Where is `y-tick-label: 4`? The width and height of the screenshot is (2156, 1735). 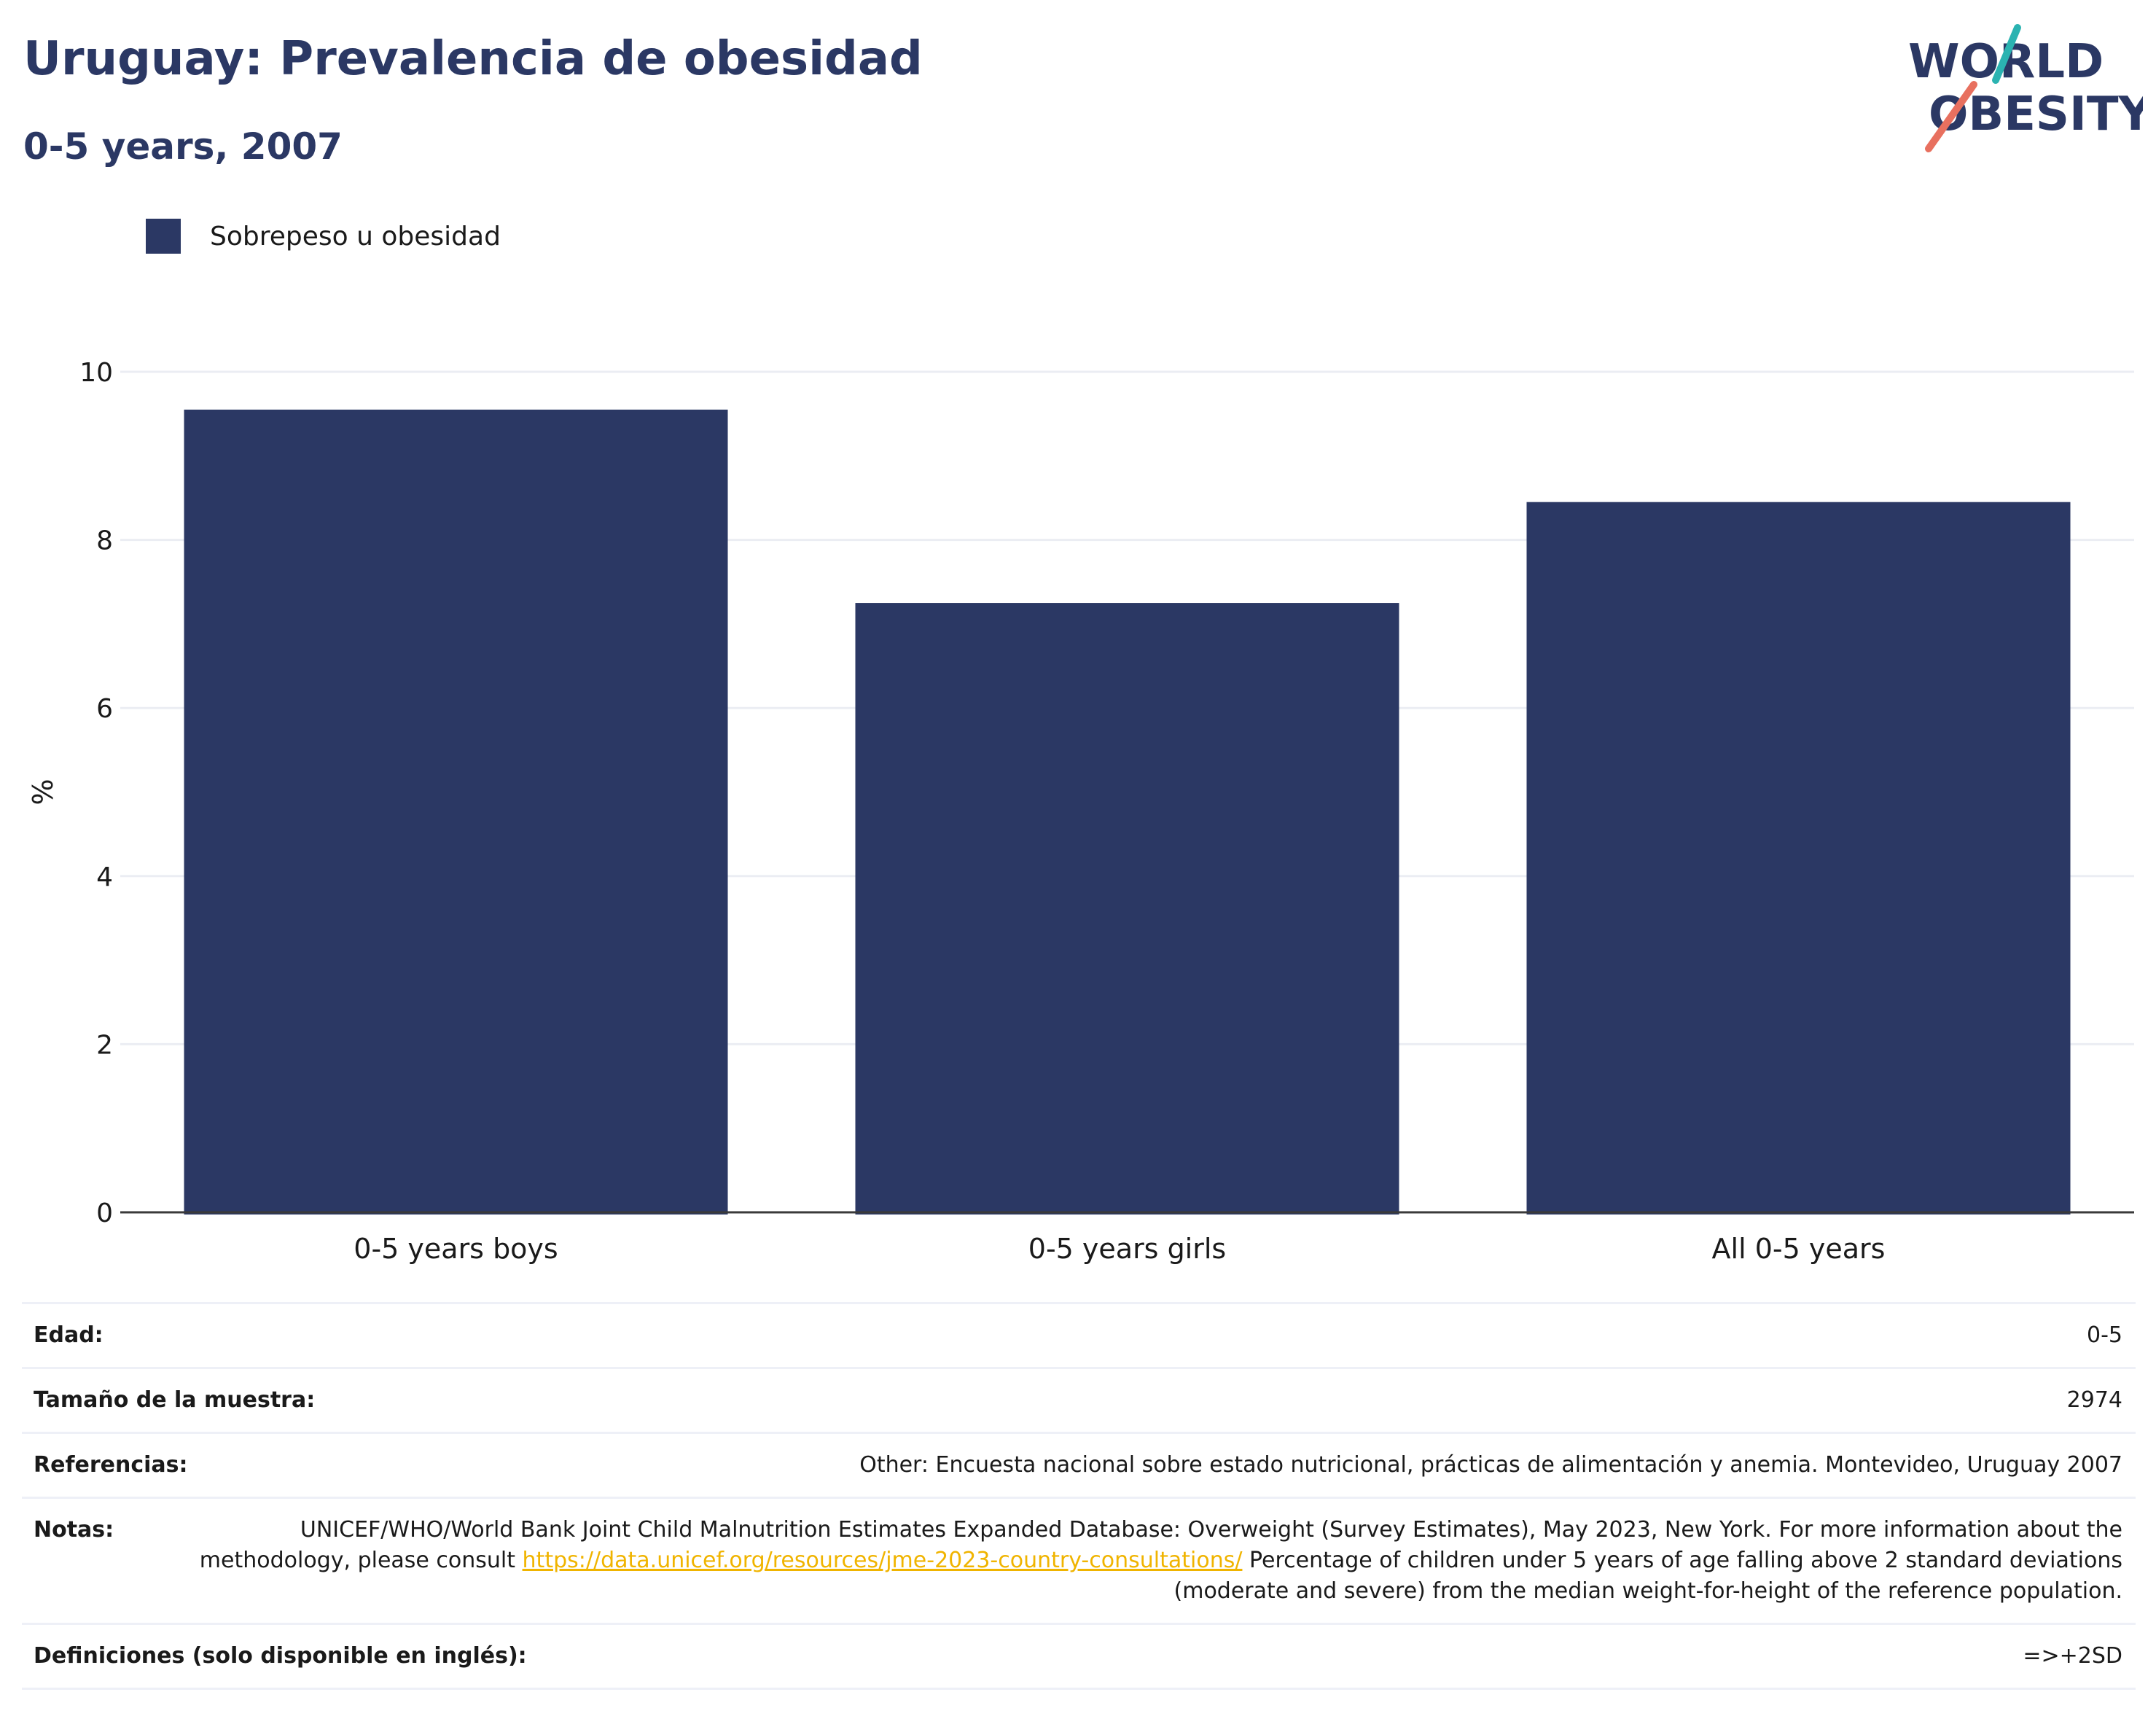
y-tick-label: 4 is located at coordinates (104, 877).